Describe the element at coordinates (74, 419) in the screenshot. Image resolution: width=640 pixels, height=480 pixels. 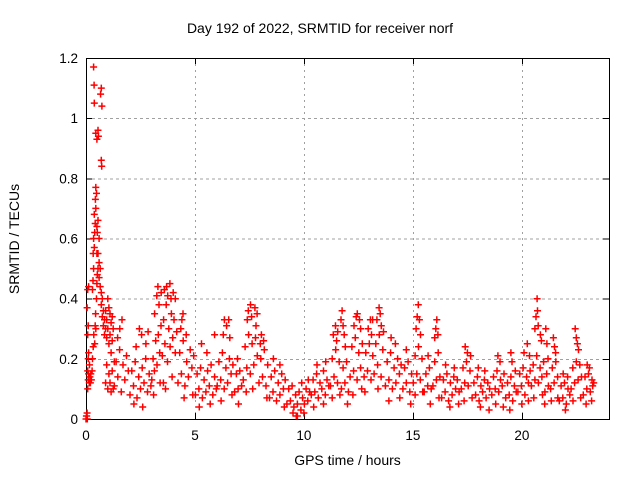
I see `y-tick-label: 0` at that location.